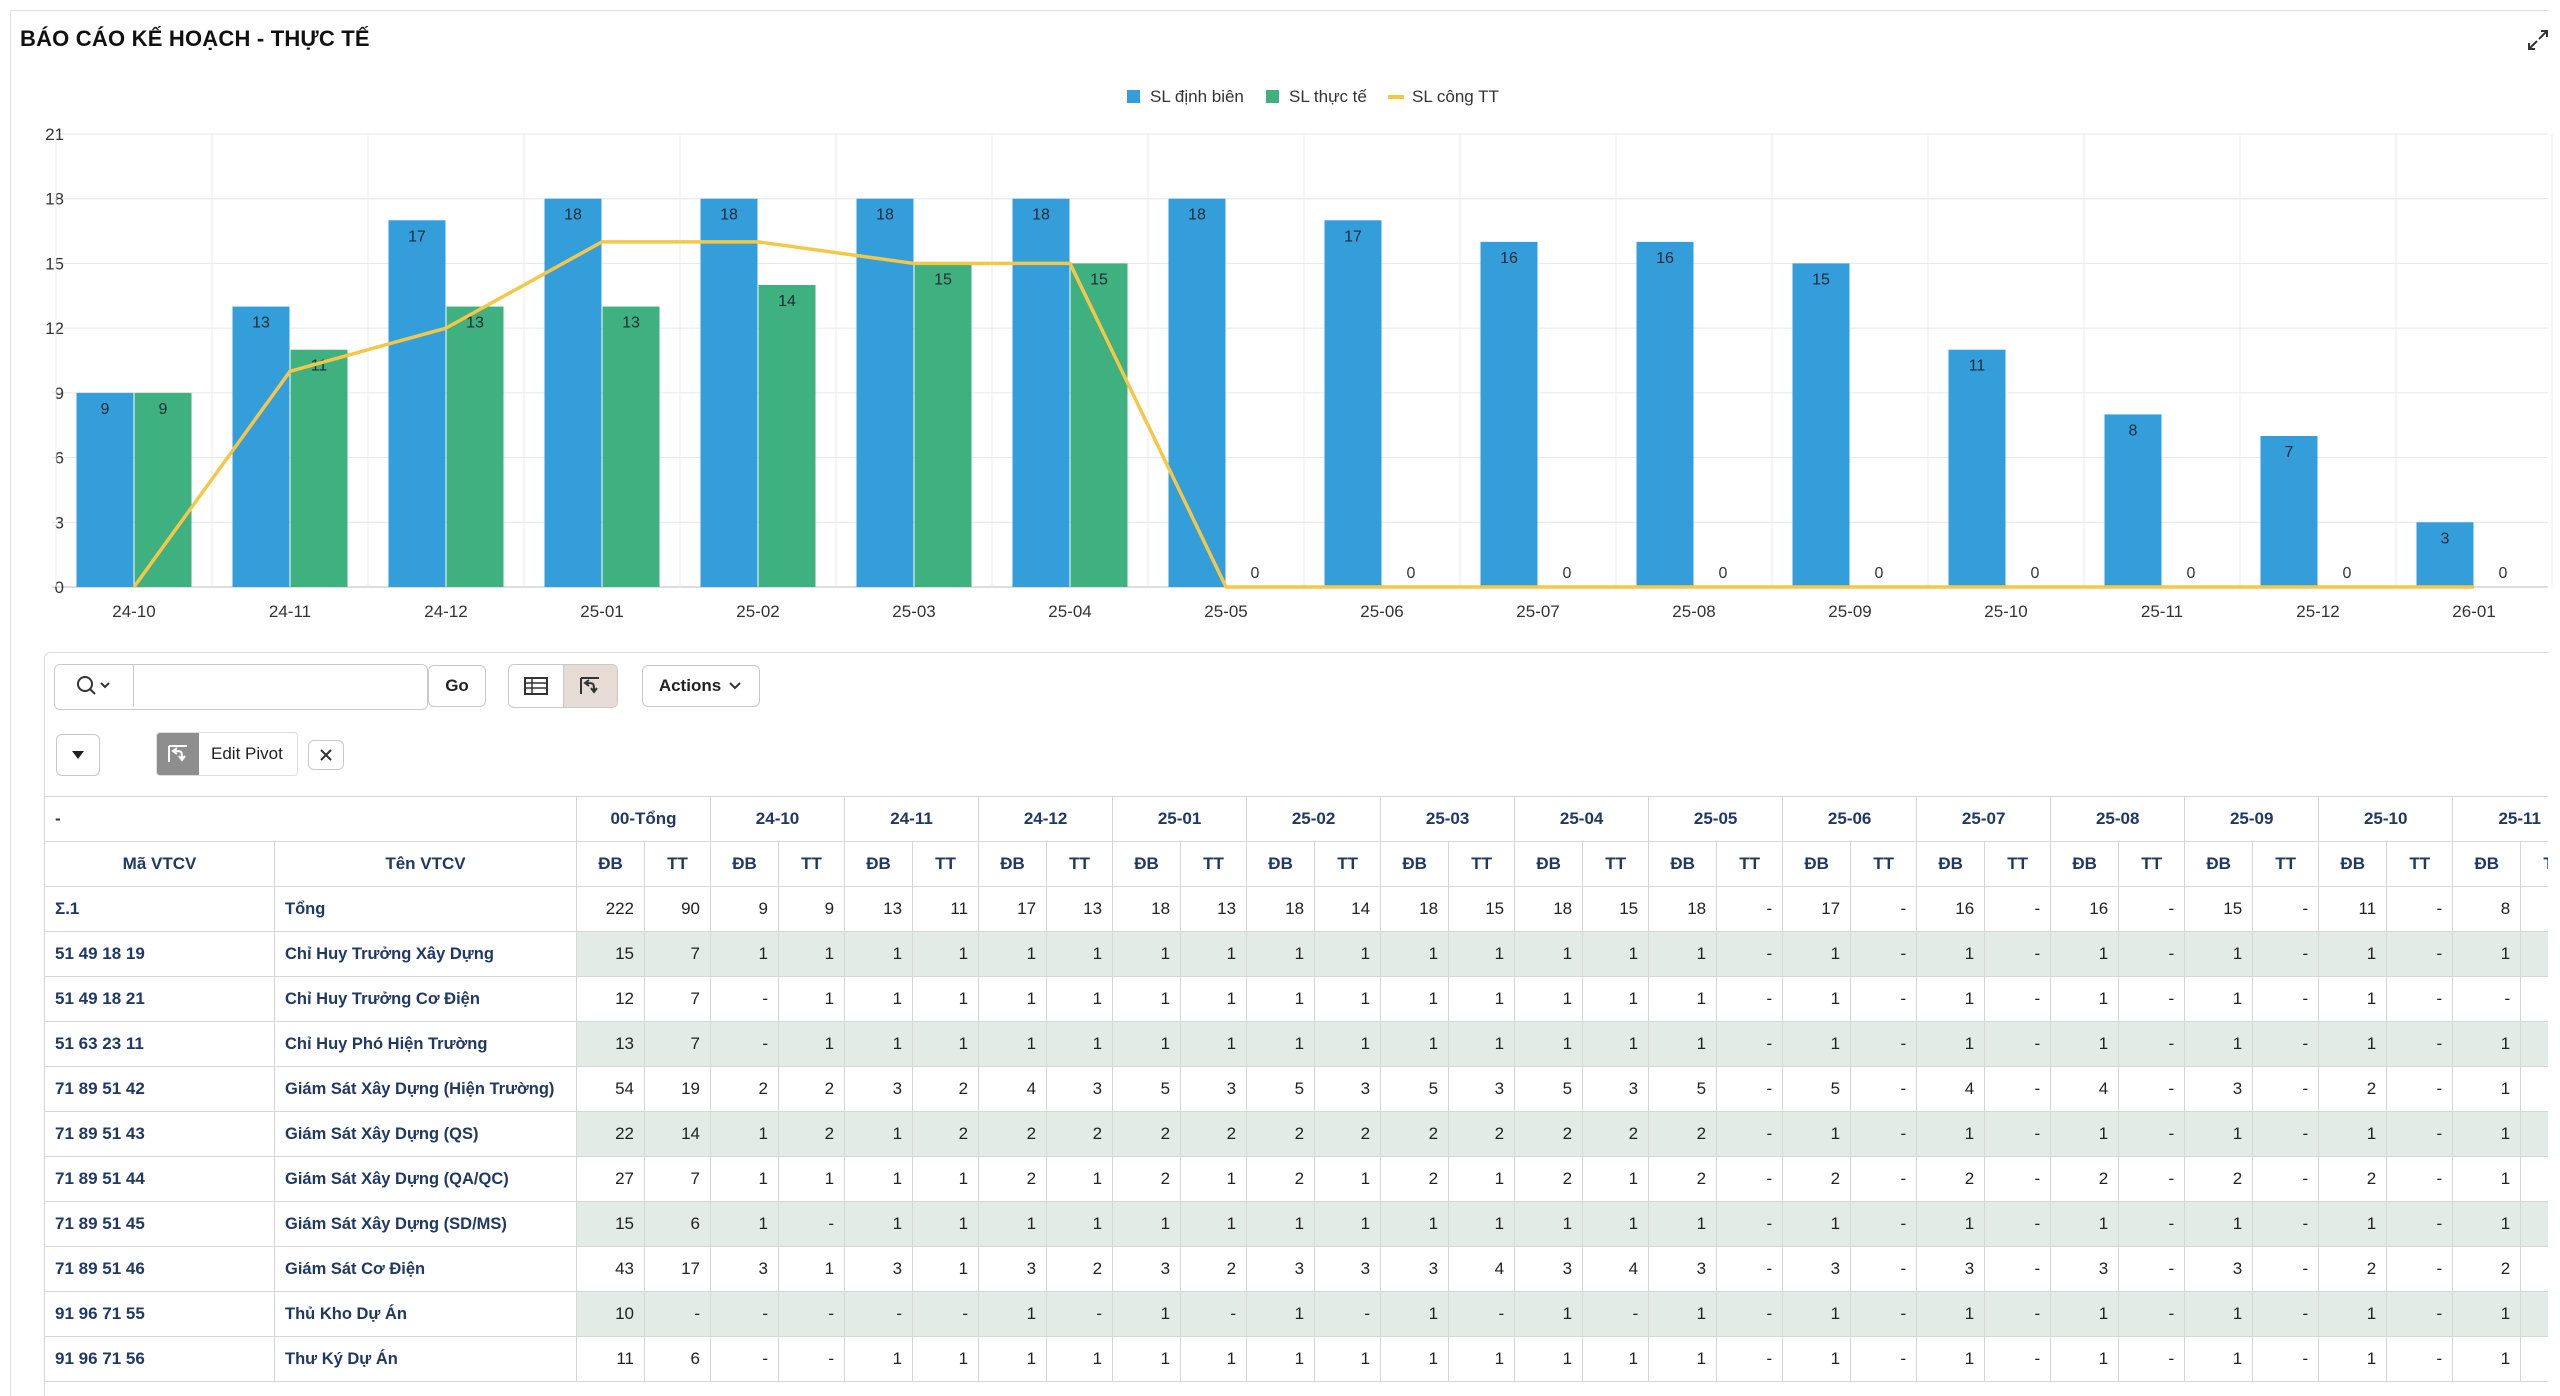 Image resolution: width=2560 pixels, height=1396 pixels. What do you see at coordinates (1616, 1269) in the screenshot?
I see `cell-value: 4` at bounding box center [1616, 1269].